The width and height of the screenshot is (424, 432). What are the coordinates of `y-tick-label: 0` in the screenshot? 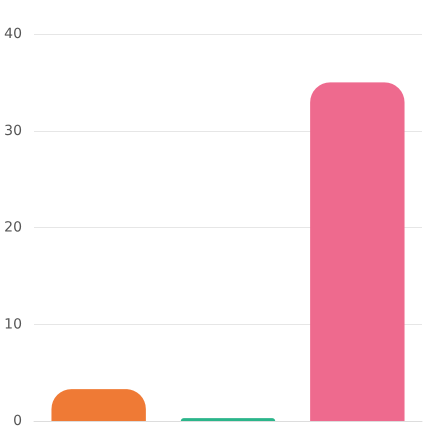 It's located at (17, 421).